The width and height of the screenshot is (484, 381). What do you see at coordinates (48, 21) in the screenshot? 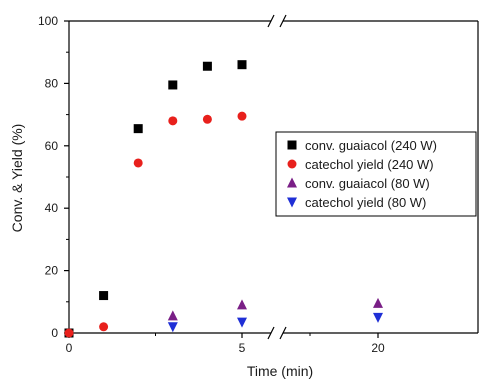
I see `y-tick-label-100: 100` at bounding box center [48, 21].